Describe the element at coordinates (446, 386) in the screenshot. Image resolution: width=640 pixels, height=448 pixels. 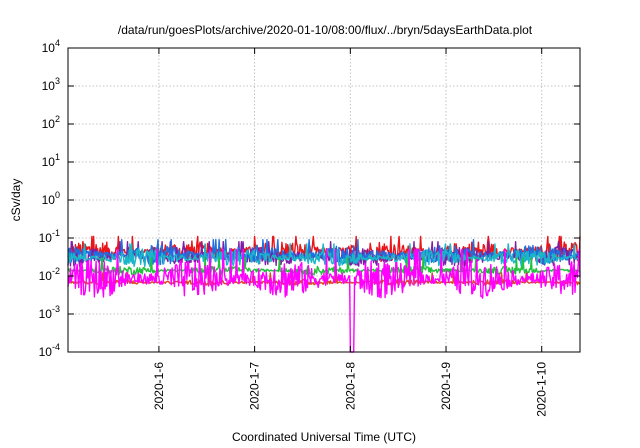
I see `x-tick-label: 2020-1-9` at that location.